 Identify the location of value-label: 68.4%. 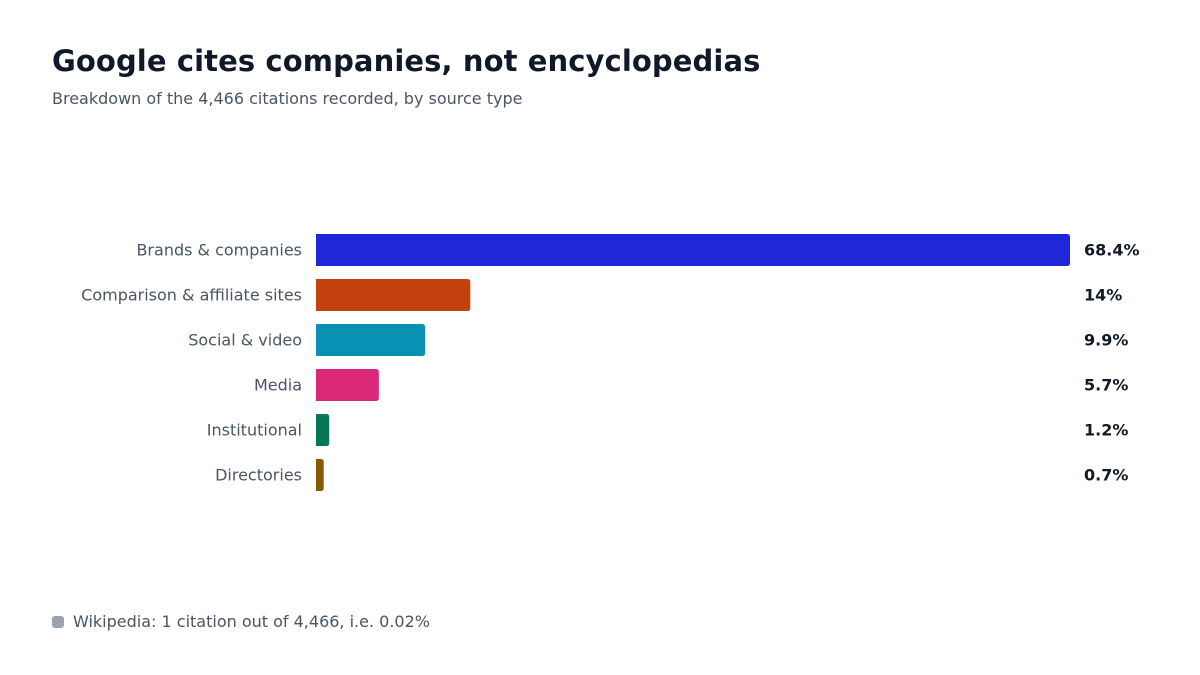
(1112, 250).